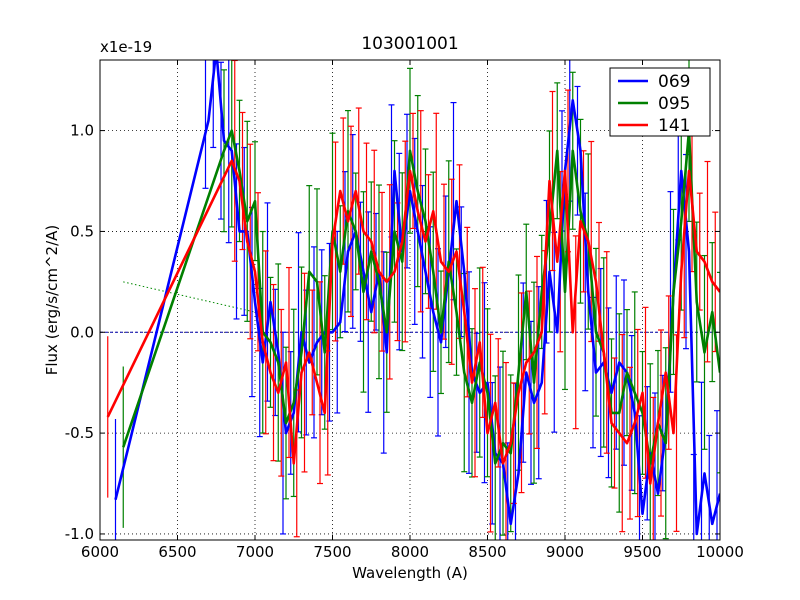 Image resolution: width=800 pixels, height=600 pixels. What do you see at coordinates (565, 552) in the screenshot?
I see `x-tick-label: 9000` at bounding box center [565, 552].